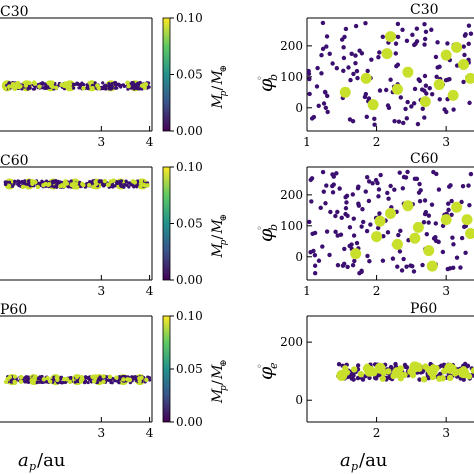  I want to click on colorbar-gradient, so click(166, 74).